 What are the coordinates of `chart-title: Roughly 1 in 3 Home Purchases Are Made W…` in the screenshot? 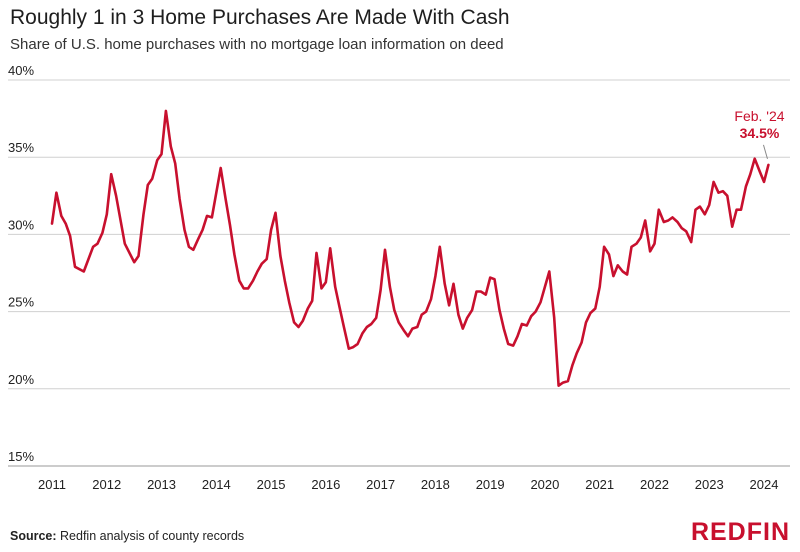 It's located at (260, 17).